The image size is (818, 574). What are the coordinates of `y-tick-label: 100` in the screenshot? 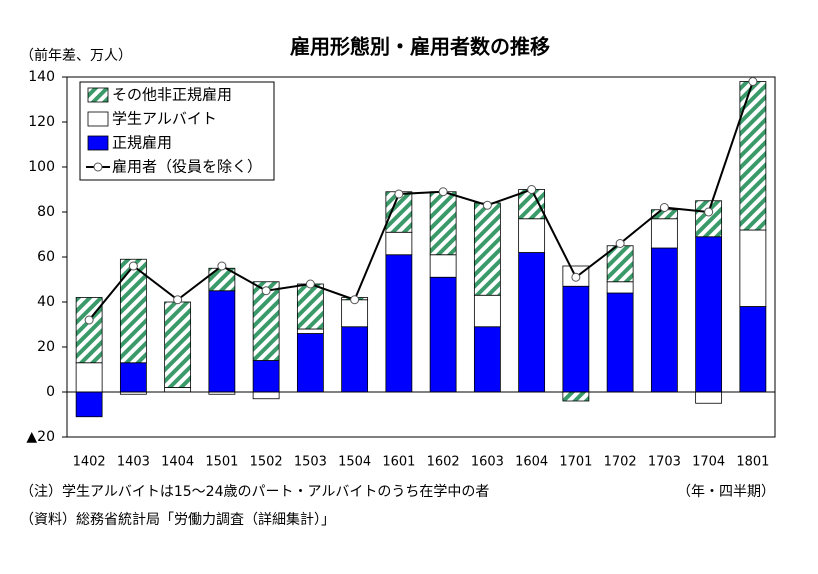 It's located at (41, 167).